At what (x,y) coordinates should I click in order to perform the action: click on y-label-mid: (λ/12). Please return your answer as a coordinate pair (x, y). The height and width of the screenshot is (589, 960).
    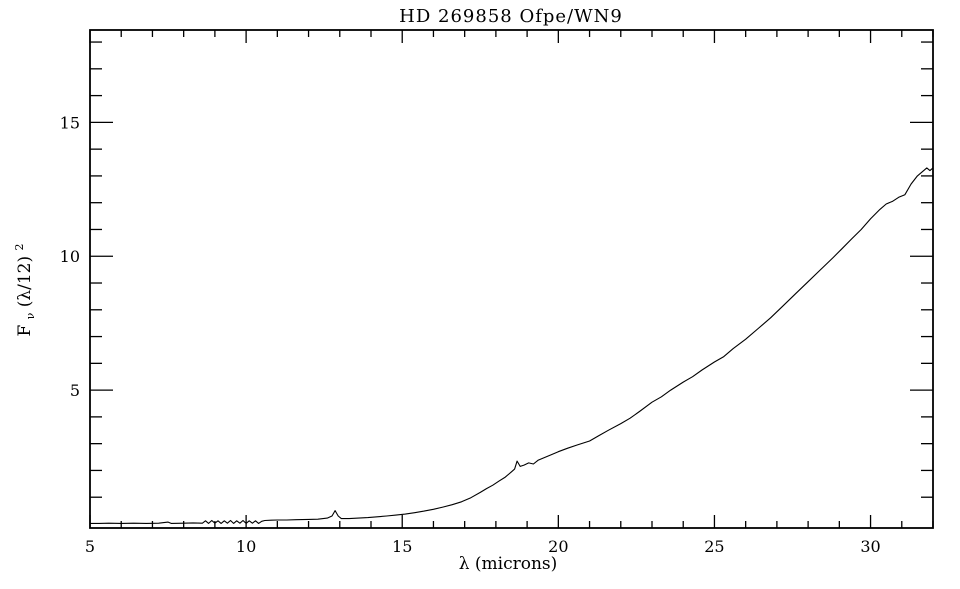
    Looking at the image, I should click on (25, 281).